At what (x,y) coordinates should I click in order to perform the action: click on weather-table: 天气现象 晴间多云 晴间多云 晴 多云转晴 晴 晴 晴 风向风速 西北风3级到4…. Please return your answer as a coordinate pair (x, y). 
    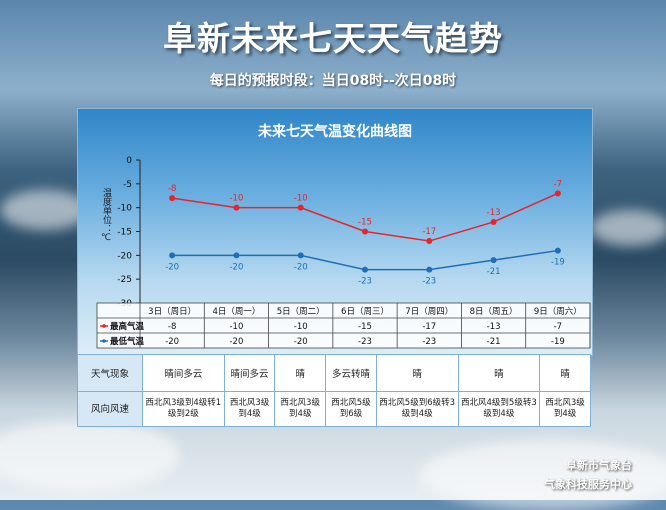
    Looking at the image, I should click on (334, 390).